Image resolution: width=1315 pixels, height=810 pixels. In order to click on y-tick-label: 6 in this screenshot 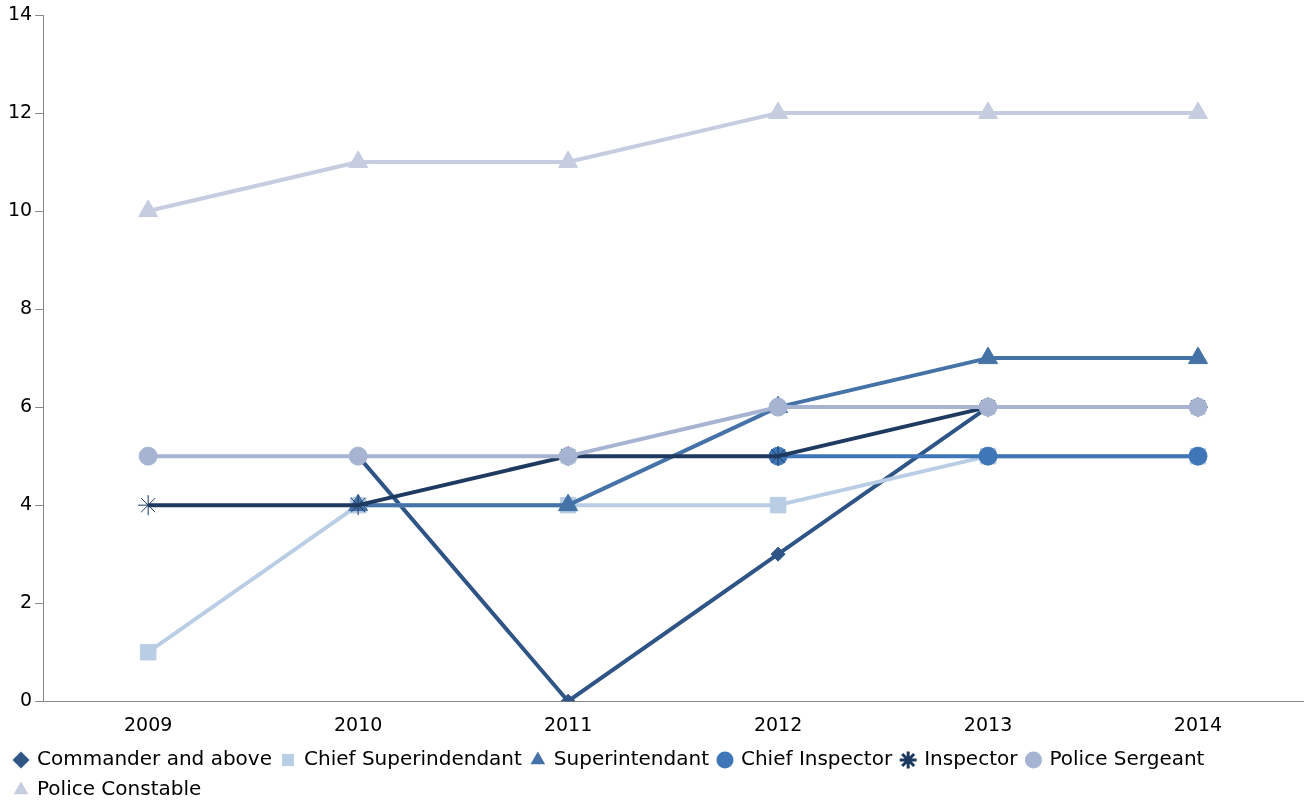, I will do `click(26, 405)`.